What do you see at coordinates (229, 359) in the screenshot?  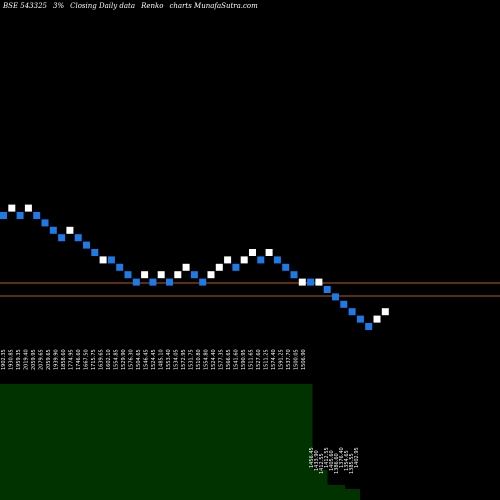 I see `x-tick-label: 1566.65` at bounding box center [229, 359].